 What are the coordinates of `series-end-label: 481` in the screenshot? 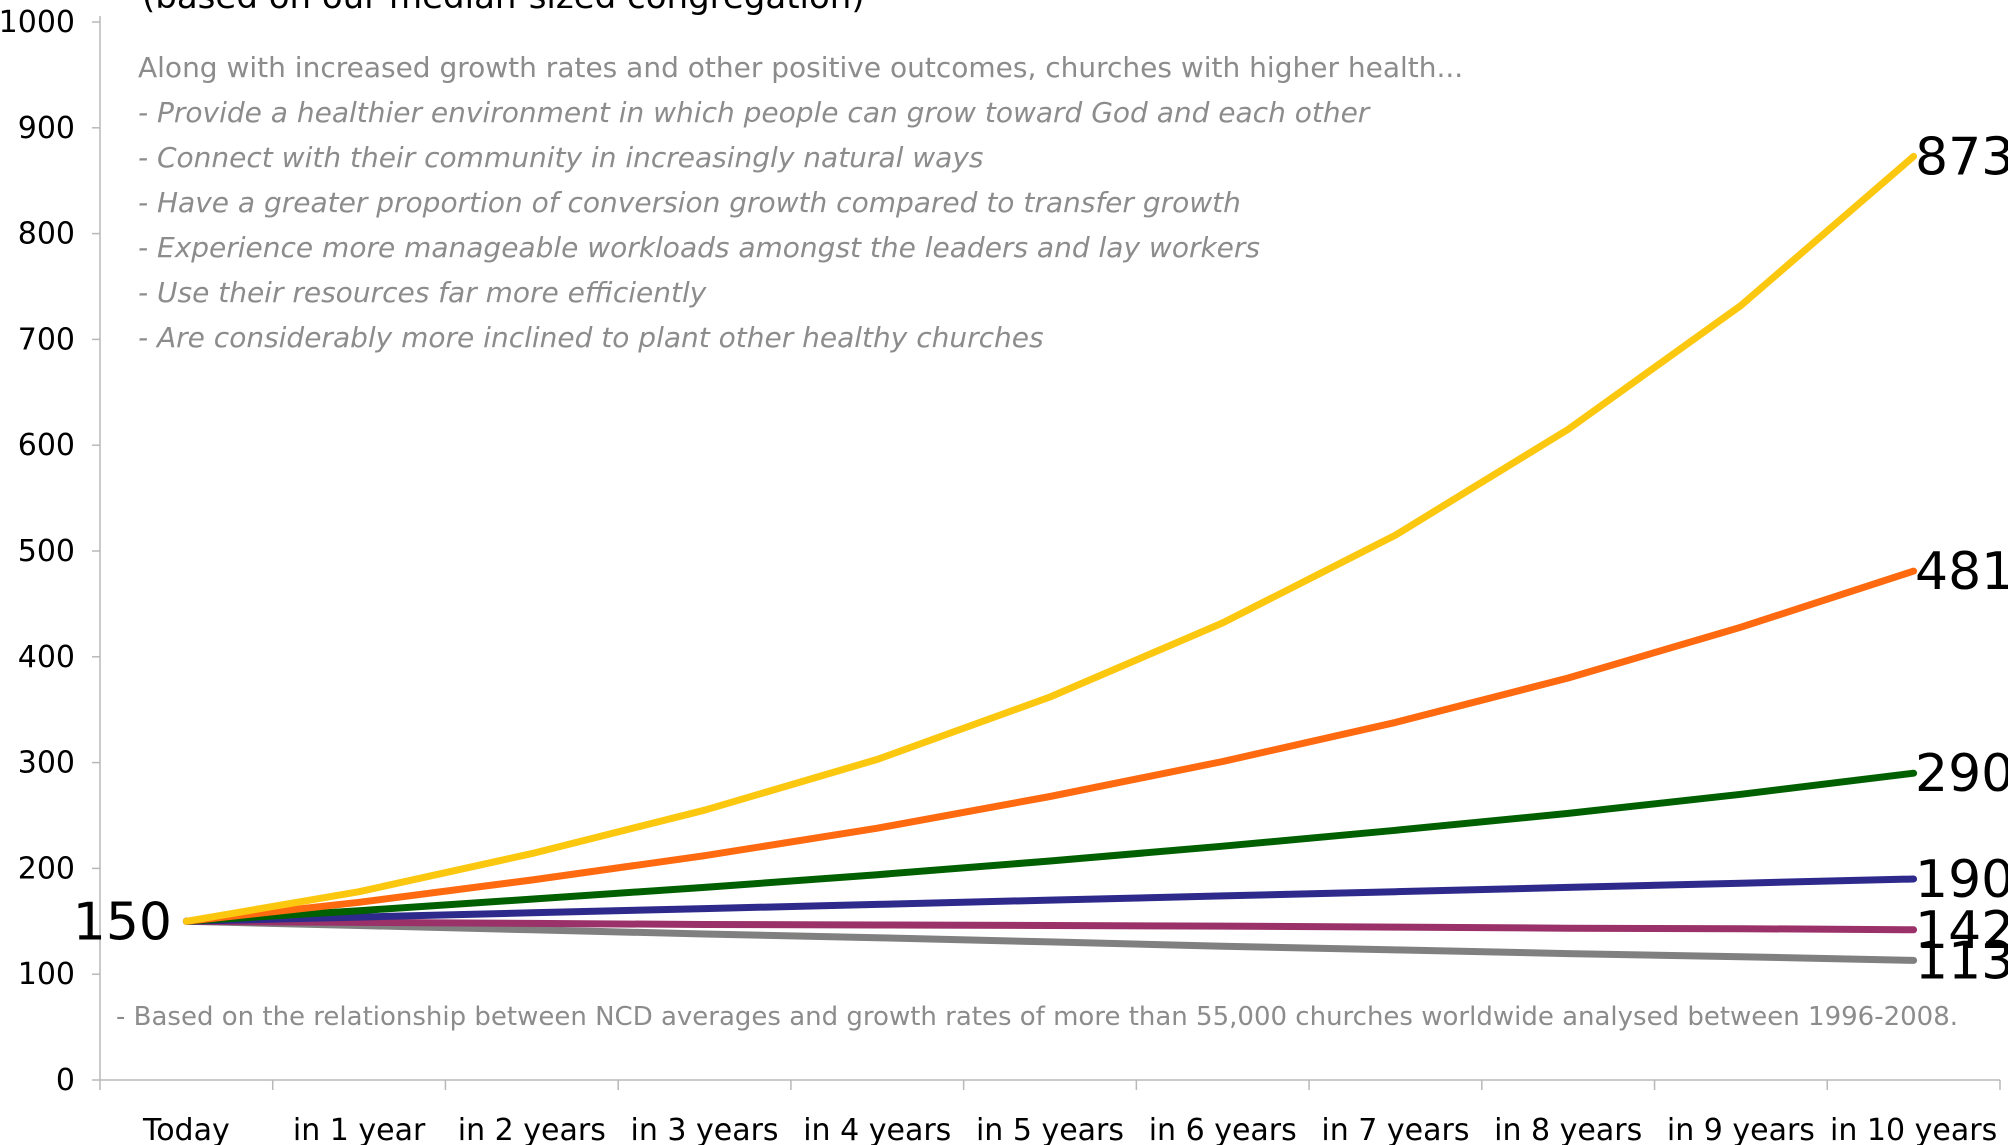 It's located at (1961, 572).